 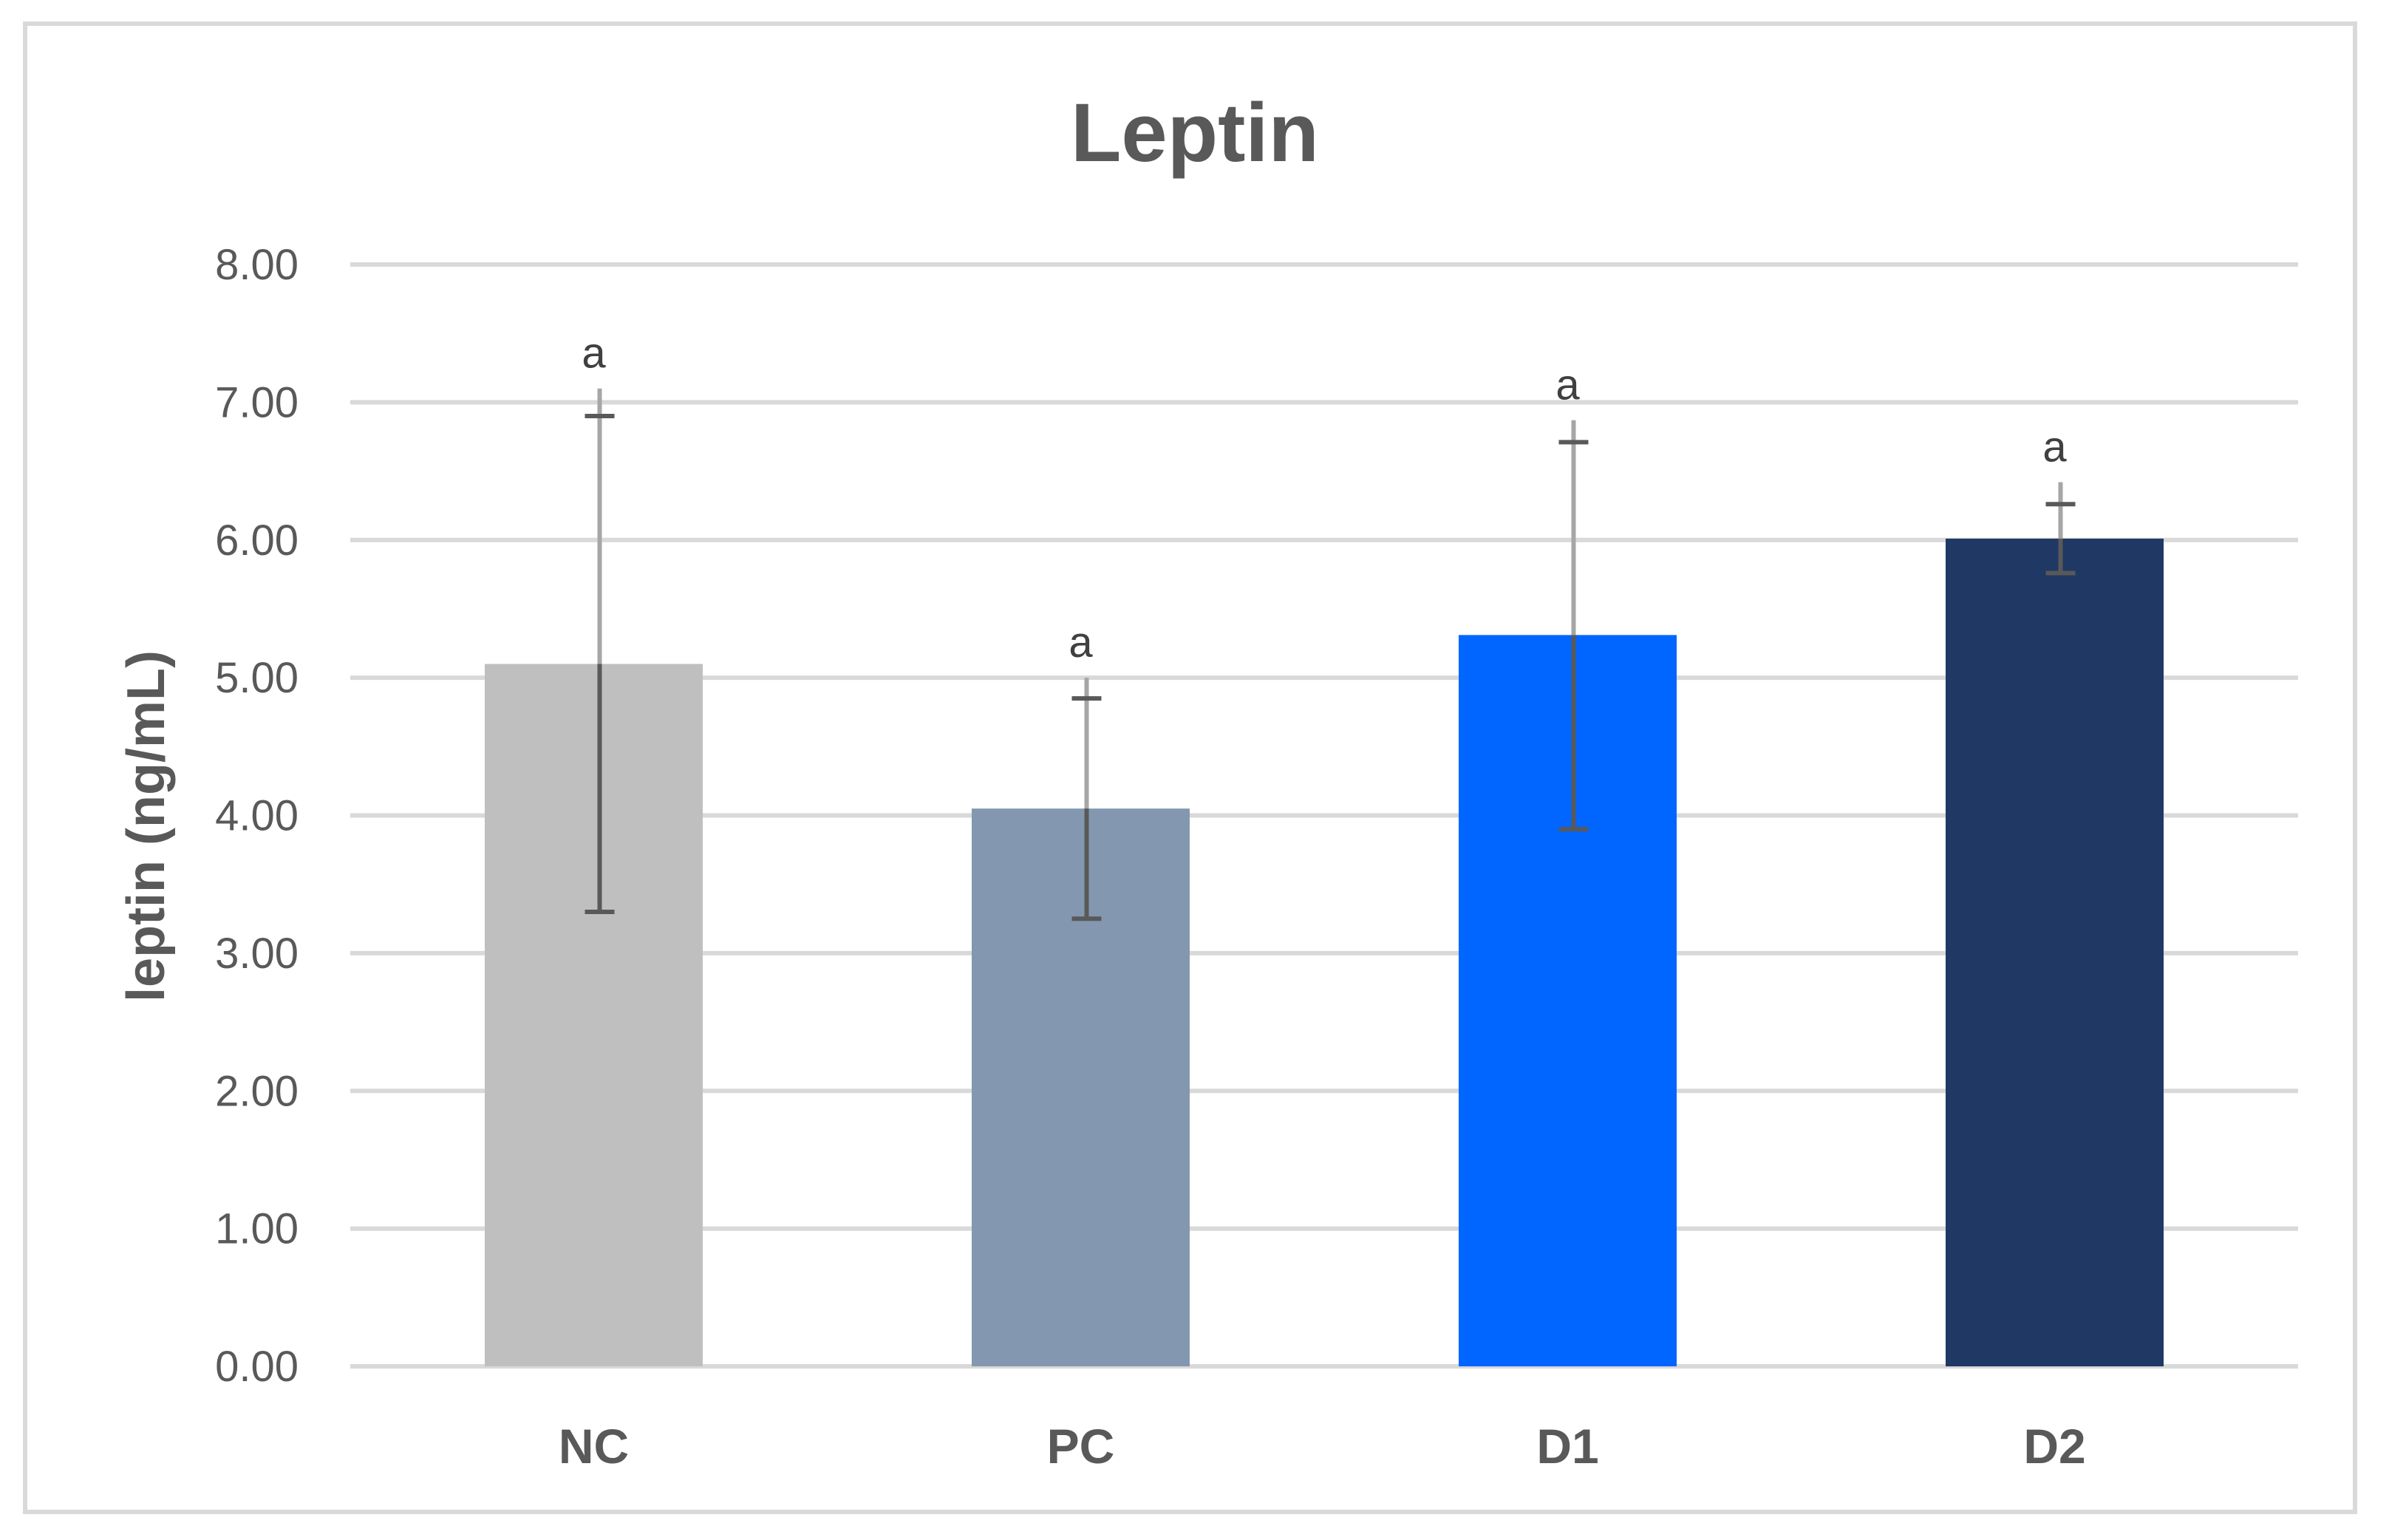 What do you see at coordinates (257, 402) in the screenshot?
I see `y-tick-label: 7.00` at bounding box center [257, 402].